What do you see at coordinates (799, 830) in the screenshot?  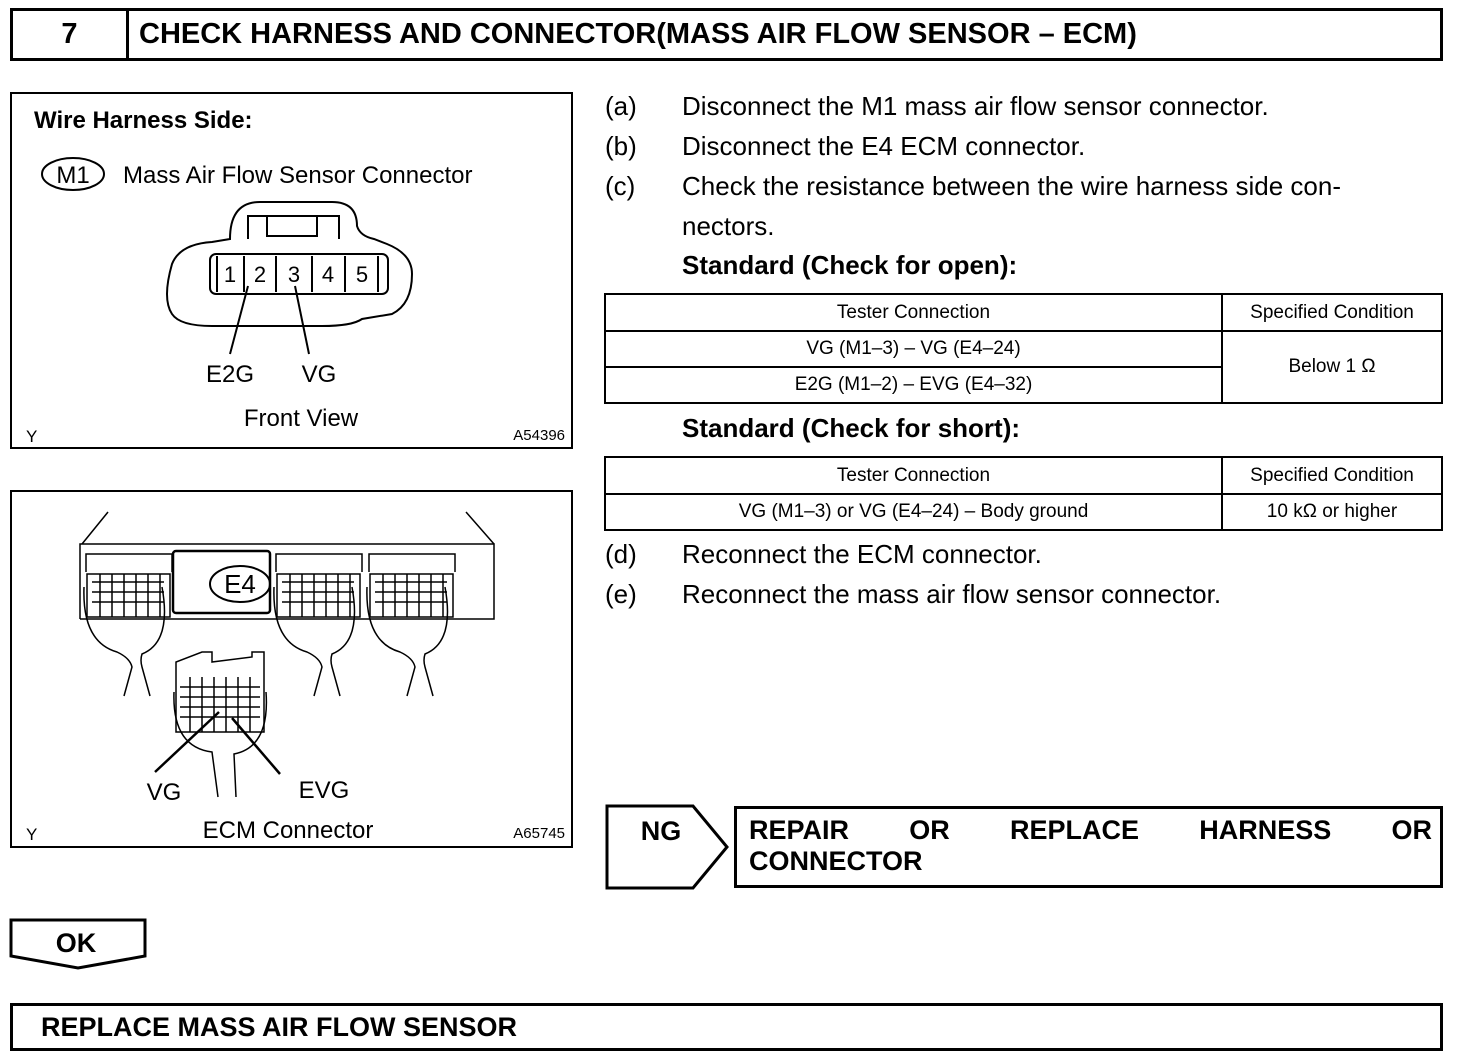 I see `word: REPAIR` at bounding box center [799, 830].